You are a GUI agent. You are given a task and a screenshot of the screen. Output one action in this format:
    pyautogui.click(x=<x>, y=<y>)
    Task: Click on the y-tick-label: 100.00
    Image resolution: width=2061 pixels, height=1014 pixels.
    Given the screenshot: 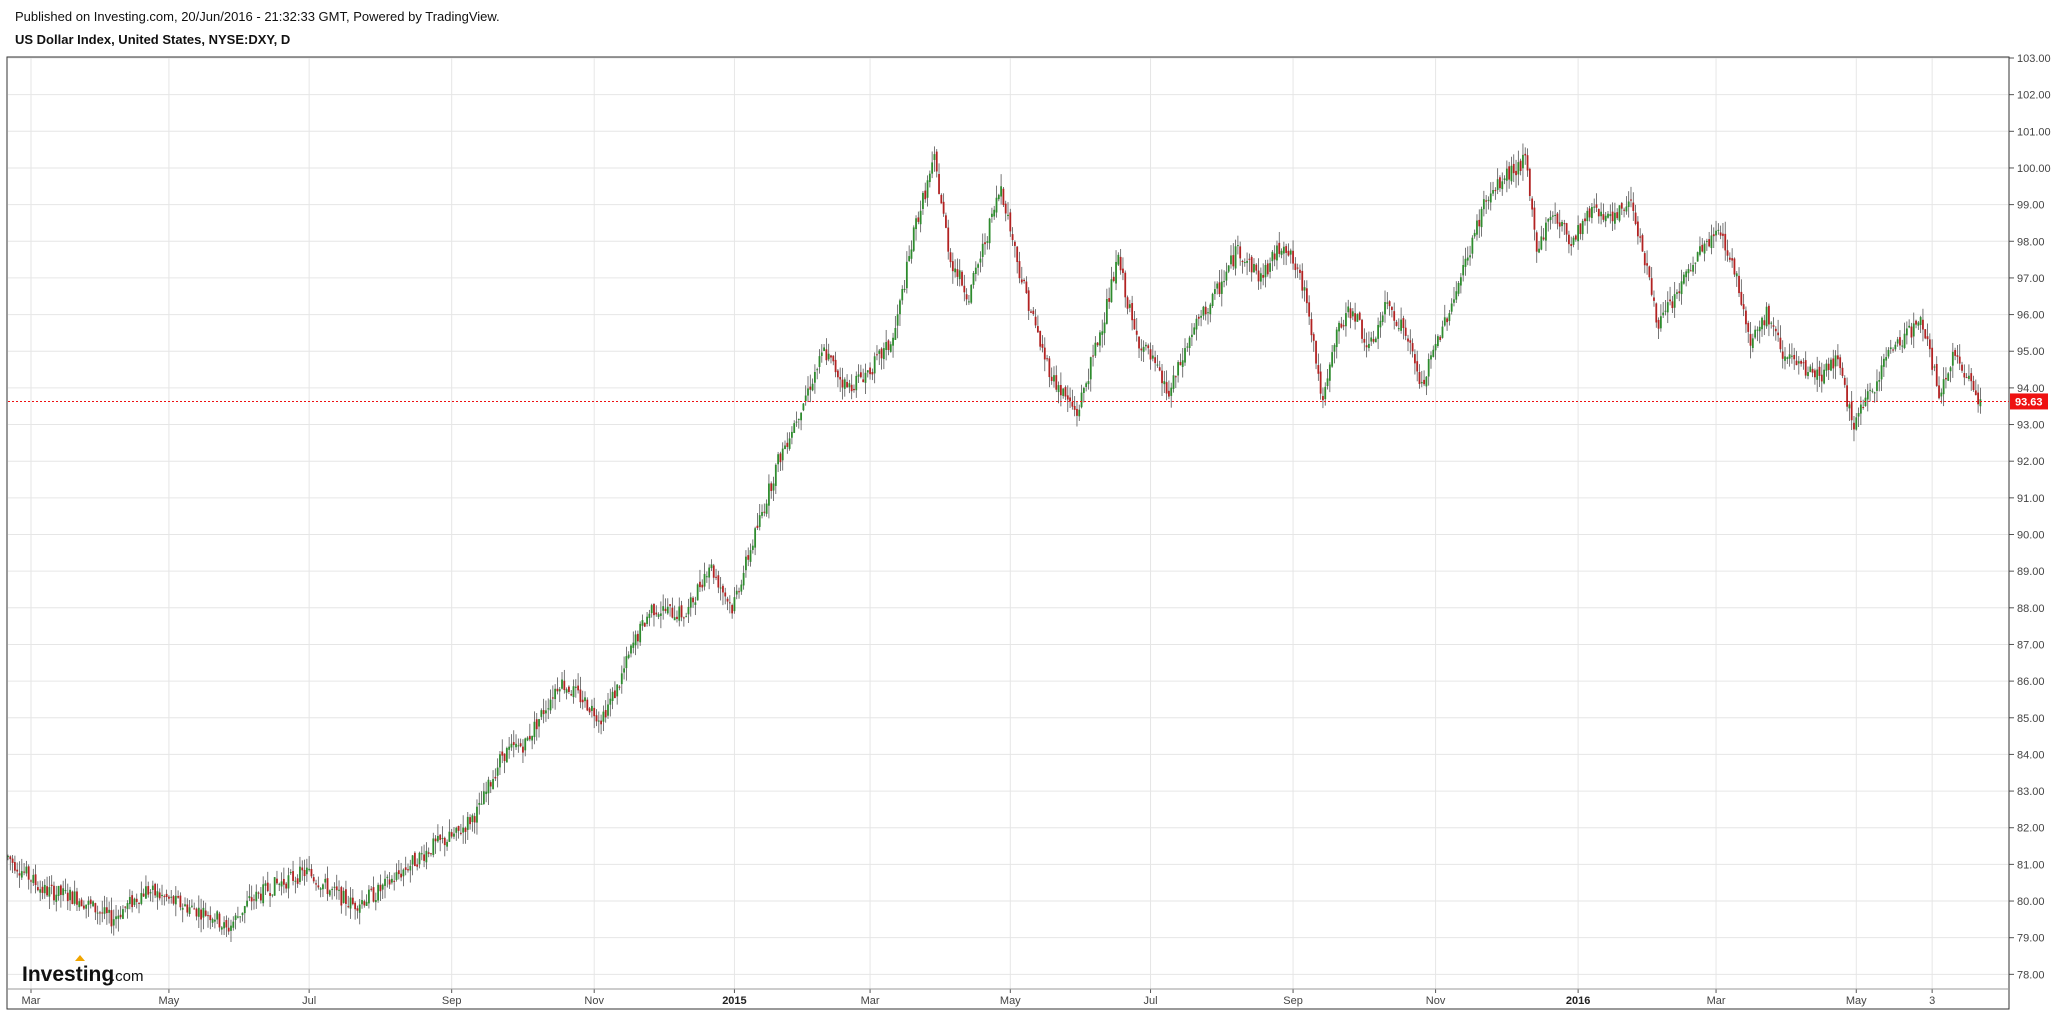 What is the action you would take?
    pyautogui.click(x=2034, y=169)
    